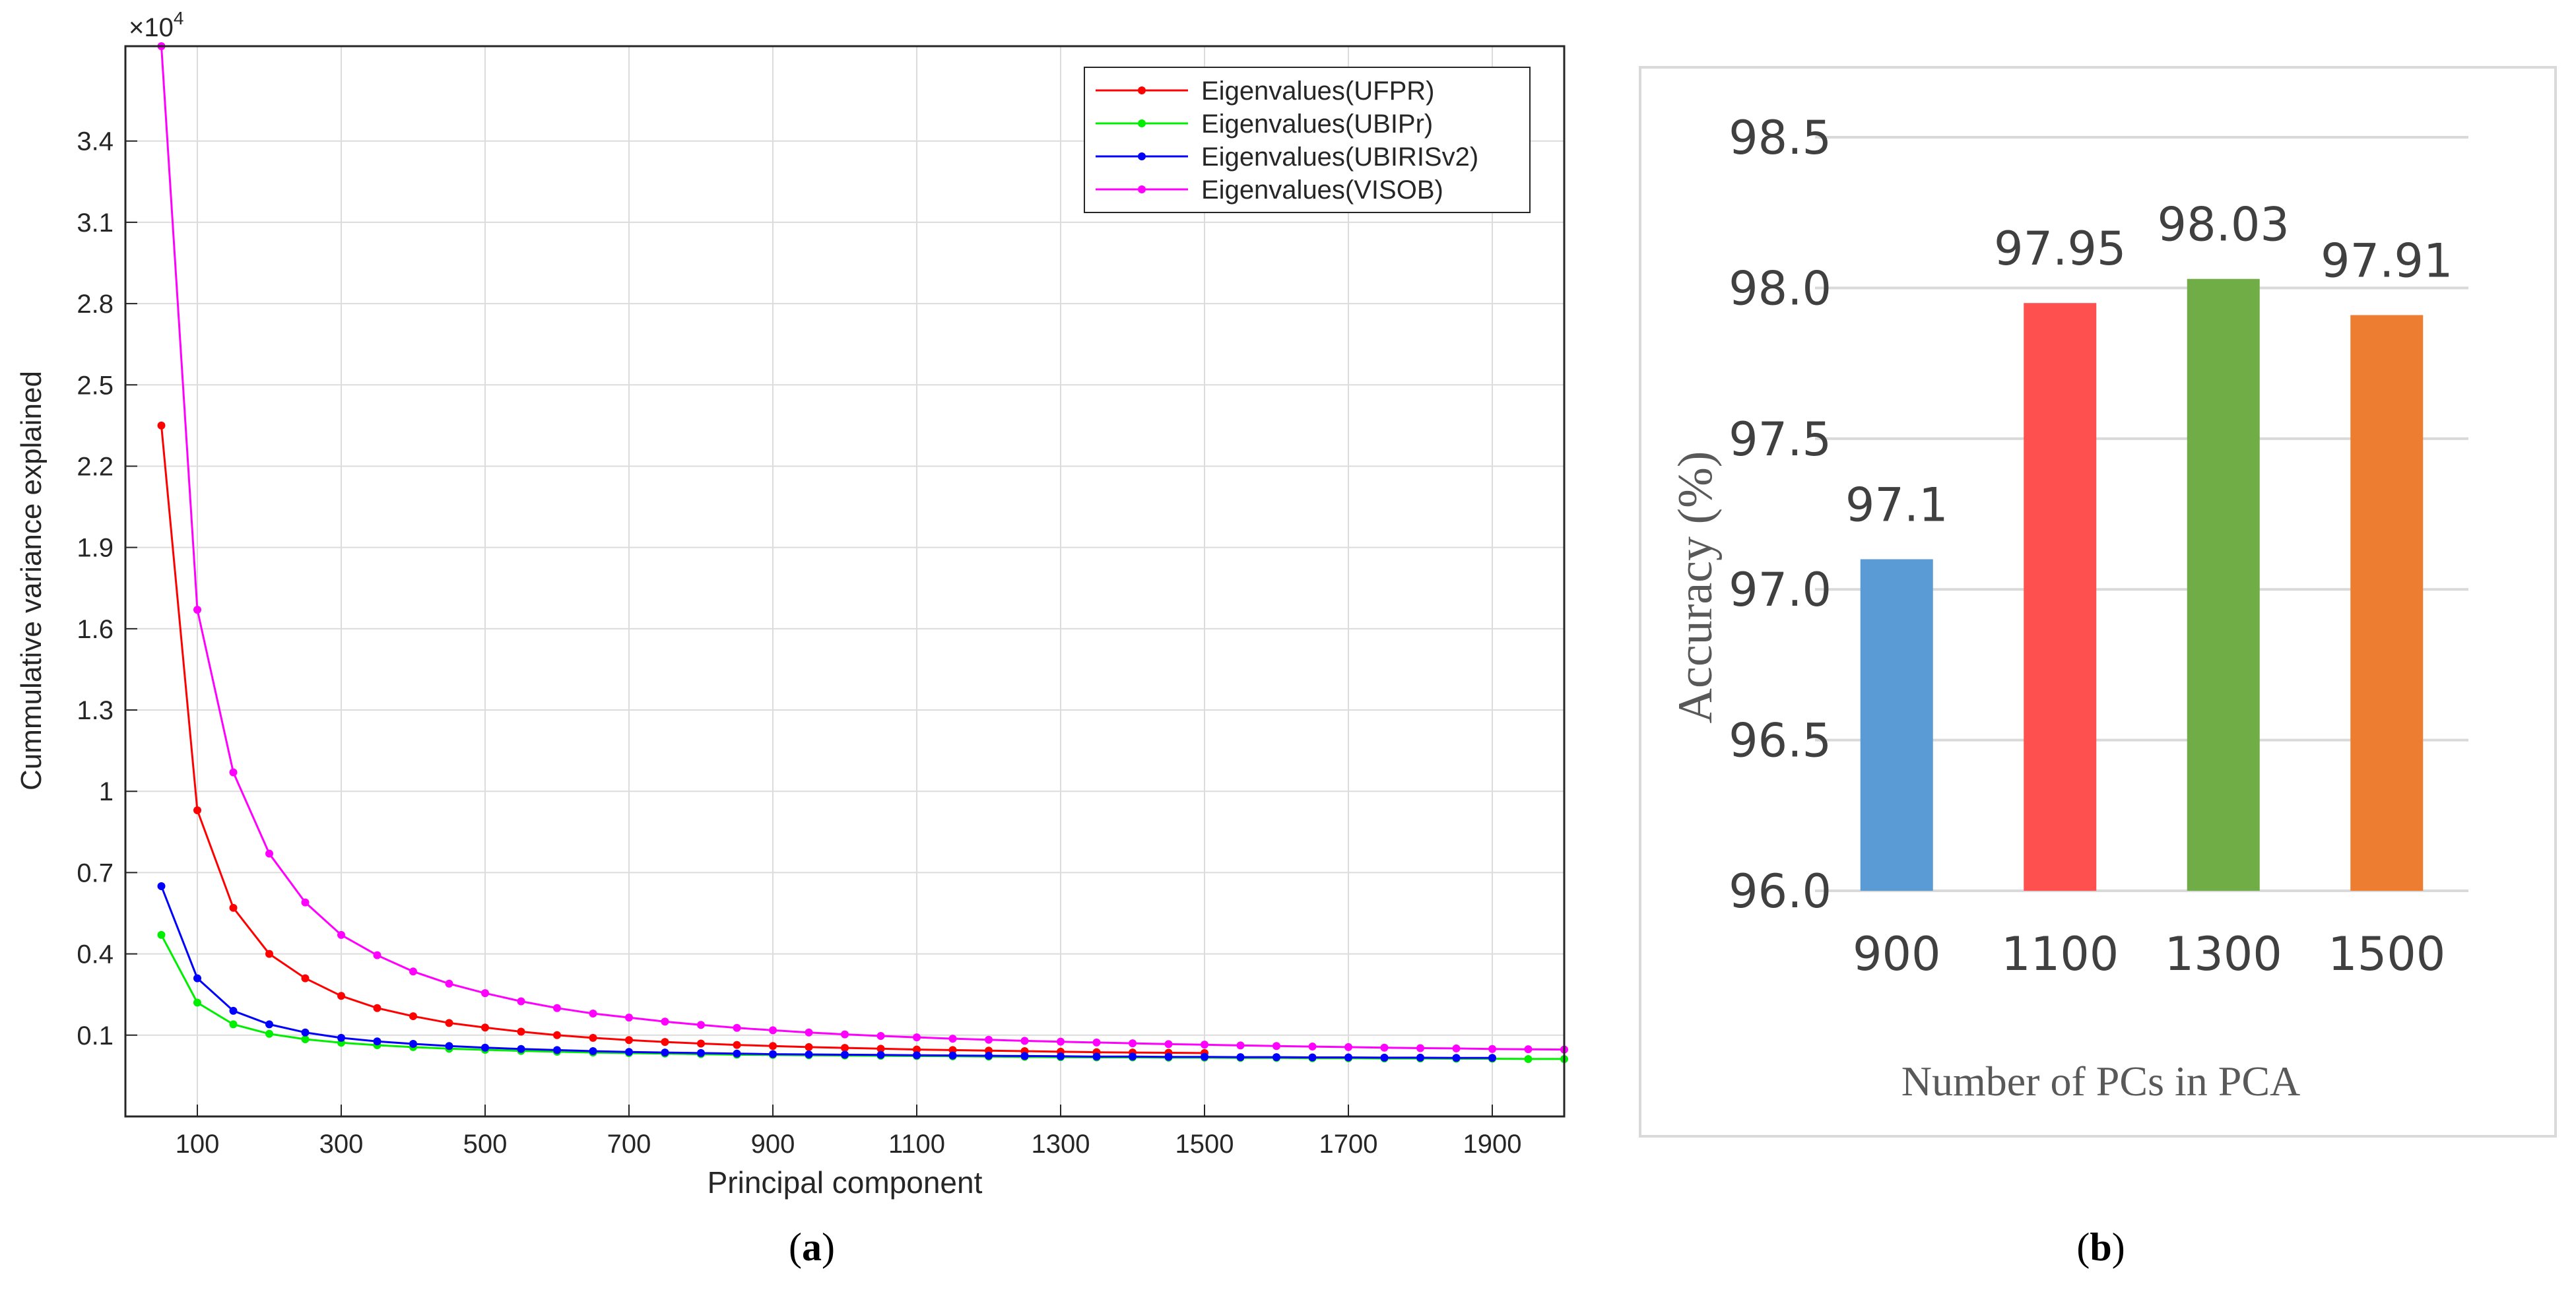 Image resolution: width=2576 pixels, height=1290 pixels. I want to click on bar-value-label: 97.91, so click(2387, 261).